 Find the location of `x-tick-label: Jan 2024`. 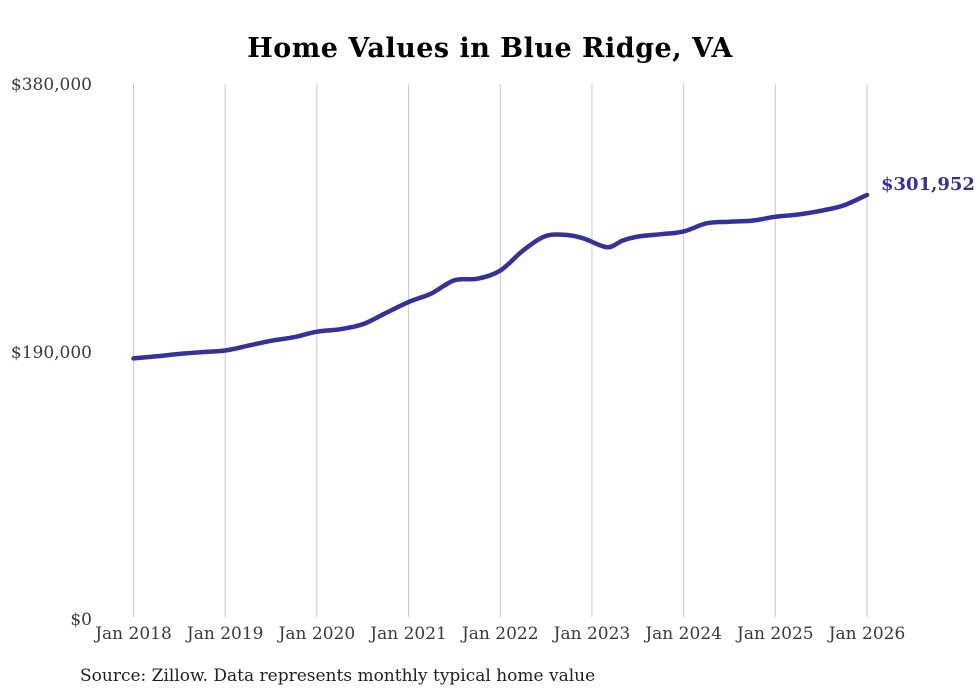

x-tick-label: Jan 2024 is located at coordinates (683, 634).